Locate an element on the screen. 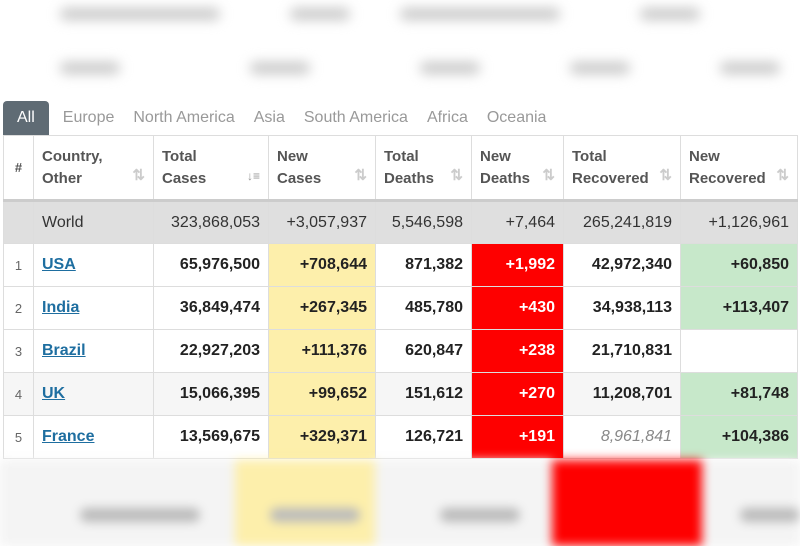 The width and height of the screenshot is (800, 546). country-link: Brazil is located at coordinates (64, 350).